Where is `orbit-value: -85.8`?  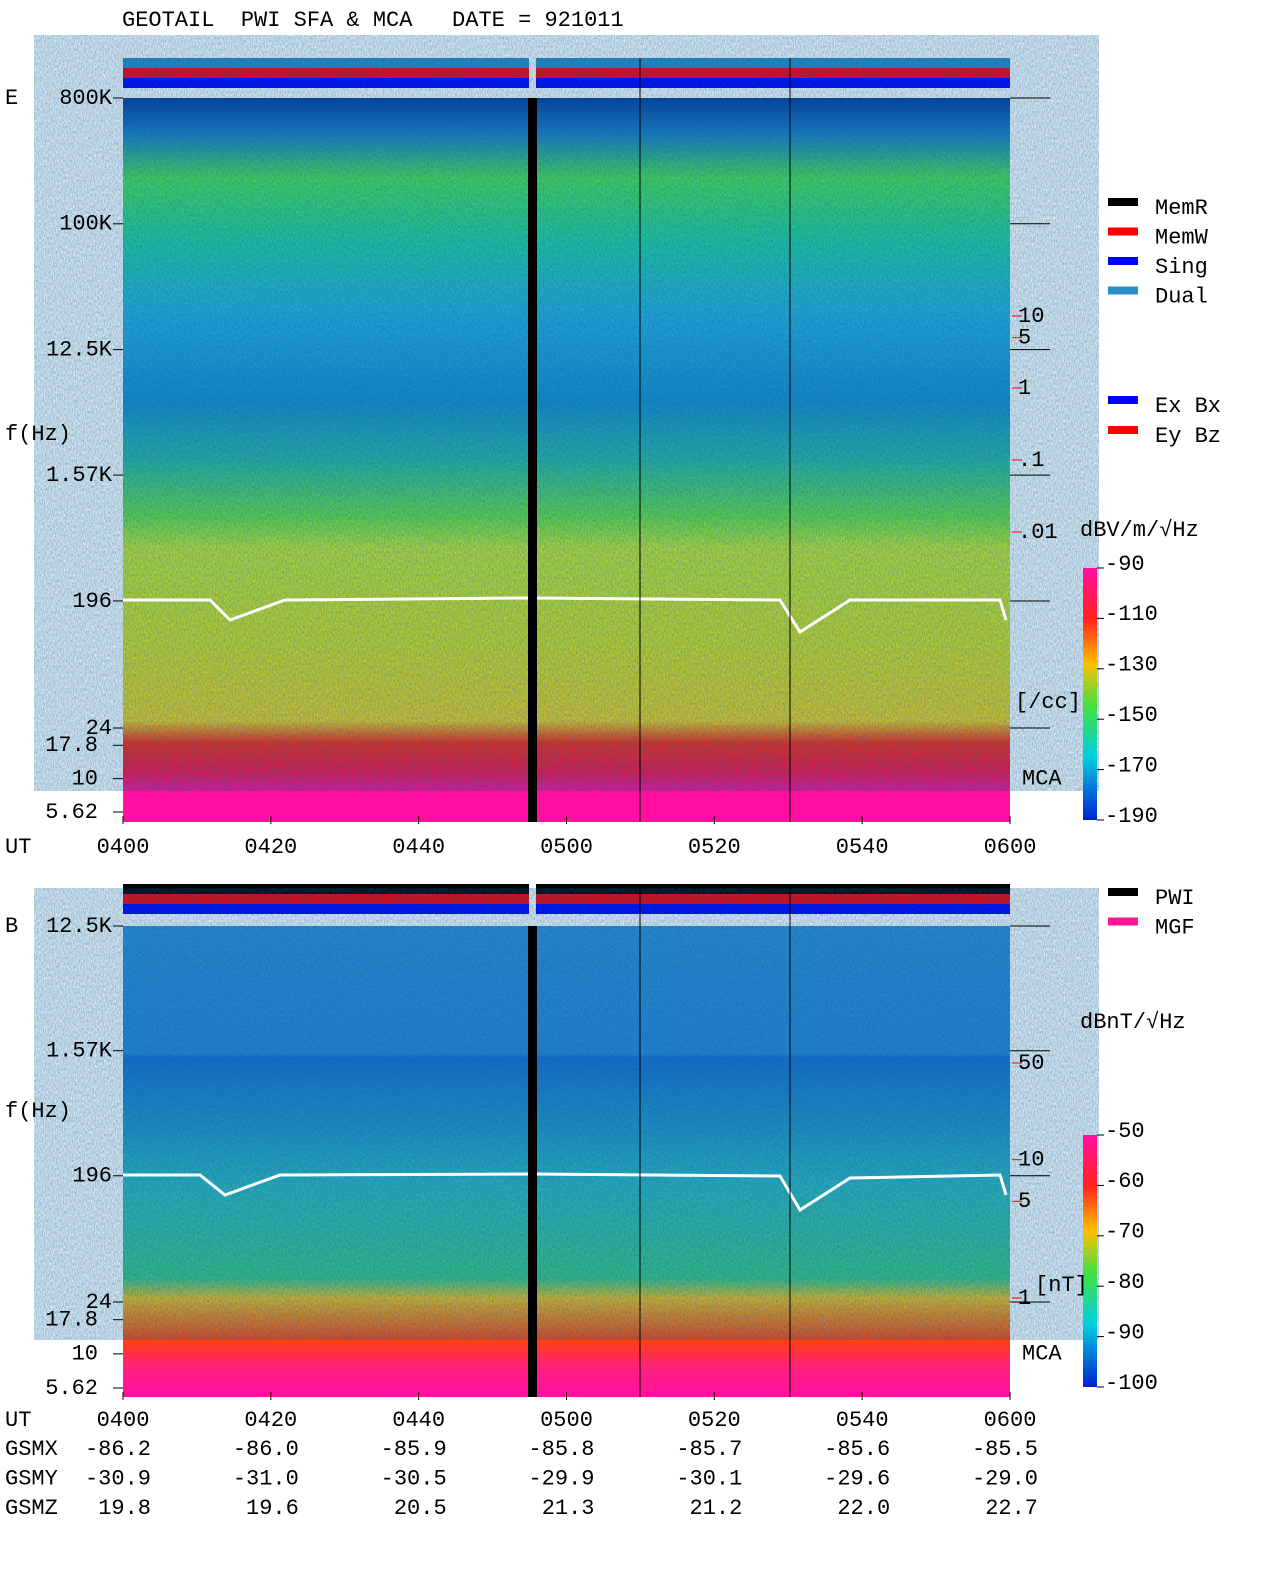
orbit-value: -85.8 is located at coordinates (561, 1449).